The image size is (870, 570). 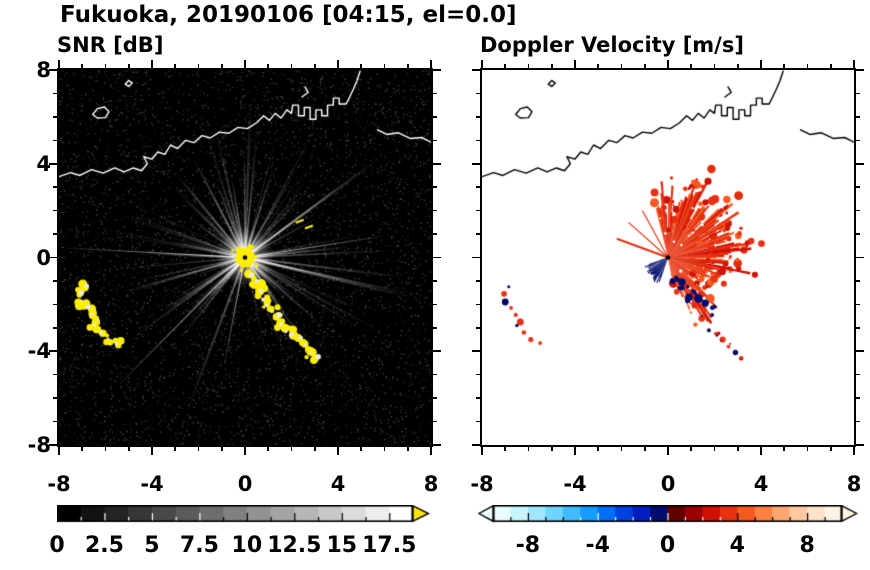 I want to click on colorbar-tick-label: 5, so click(x=152, y=545).